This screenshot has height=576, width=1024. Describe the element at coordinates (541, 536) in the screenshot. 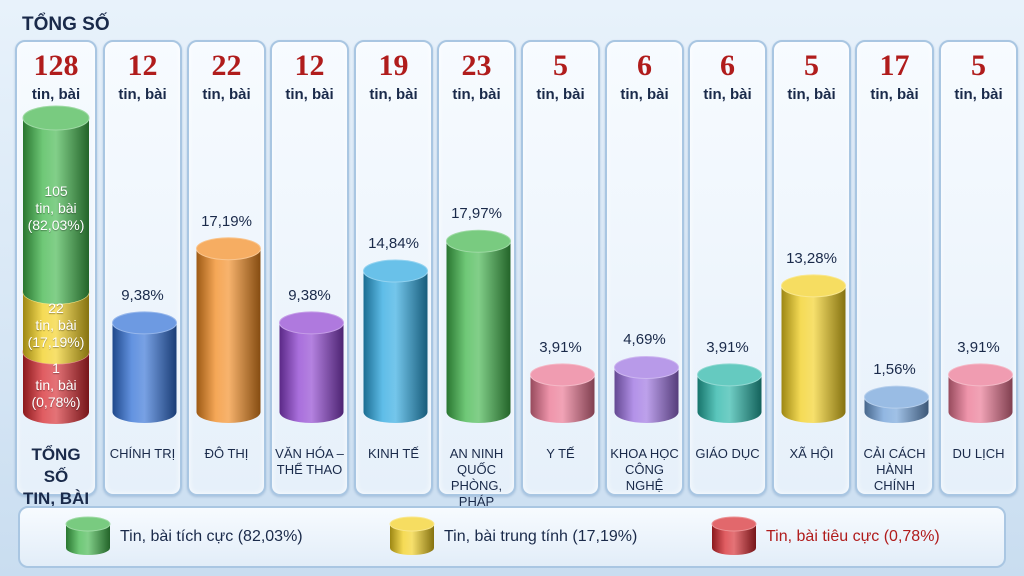

I see `legend-label: Tin, bài trung tính (17,19%)` at that location.